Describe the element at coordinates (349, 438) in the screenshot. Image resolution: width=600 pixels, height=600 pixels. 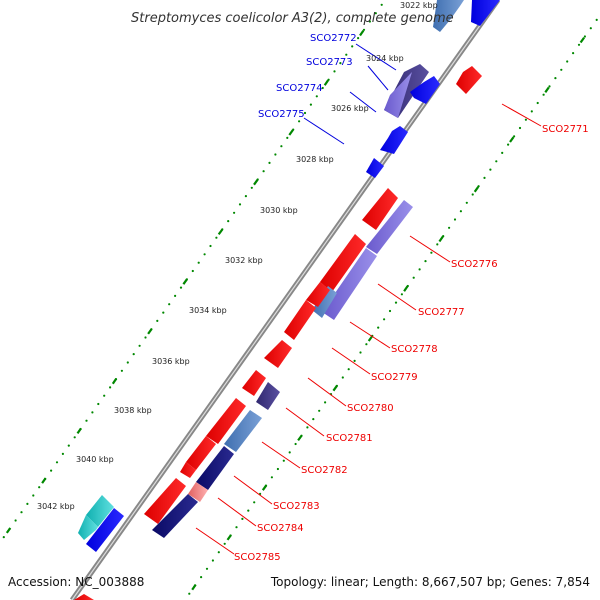
I see `gene-label-sco2781: SCO2781` at that location.